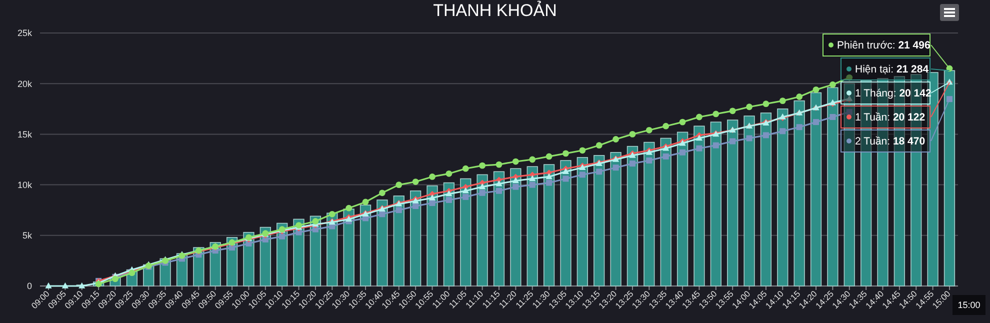  I want to click on data-label: 18 470, so click(909, 142).